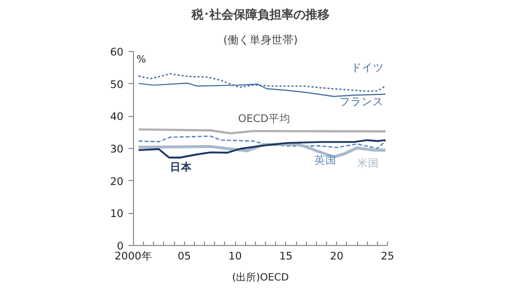 The height and width of the screenshot is (288, 512). Describe the element at coordinates (286, 256) in the screenshot. I see `x-tick-label: 15` at that location.